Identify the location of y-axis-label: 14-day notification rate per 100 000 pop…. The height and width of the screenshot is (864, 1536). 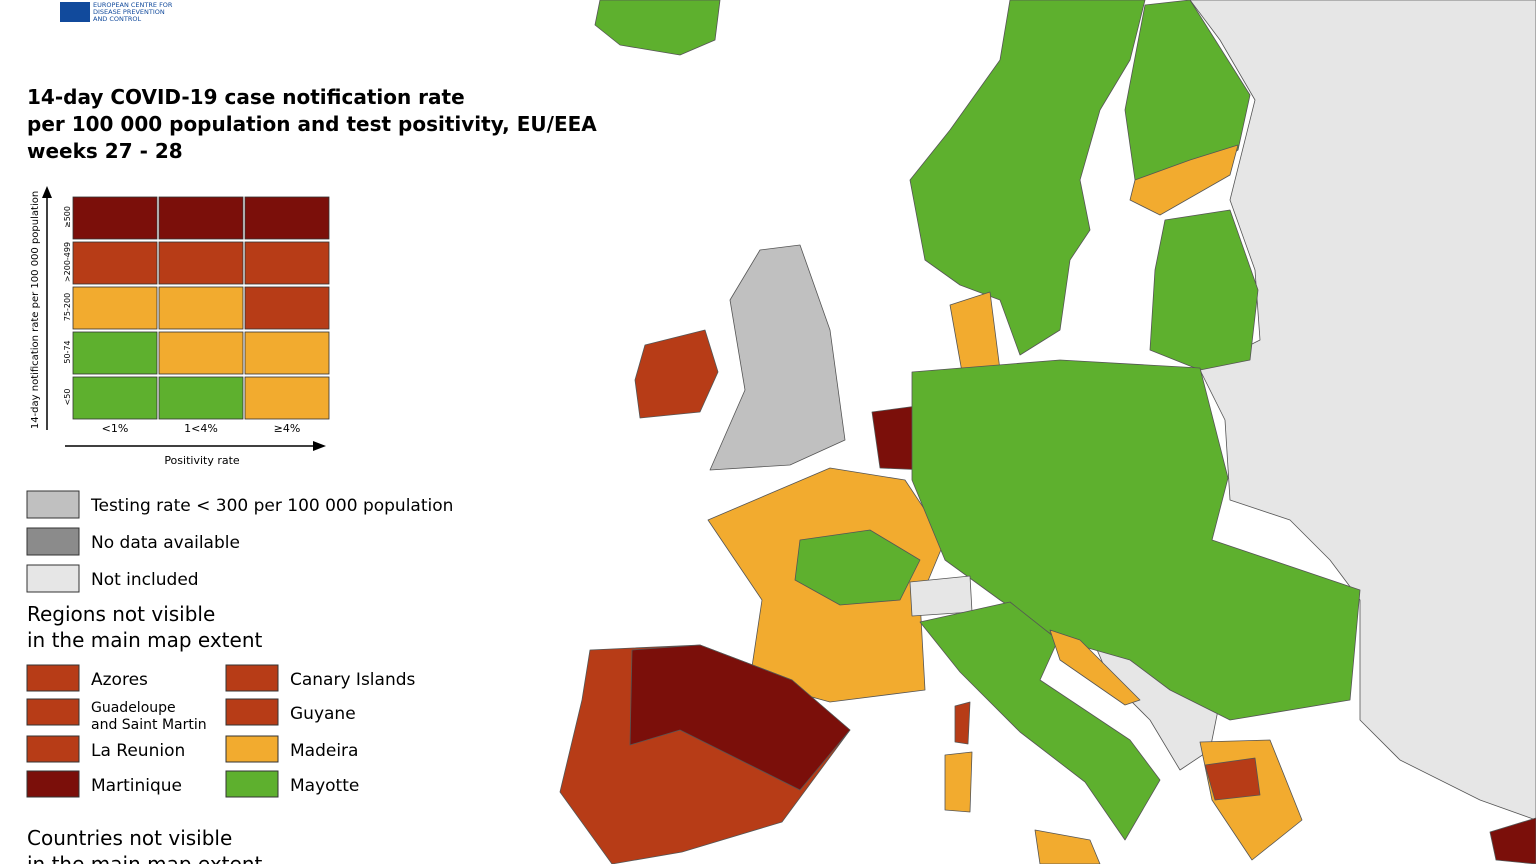
(35, 310).